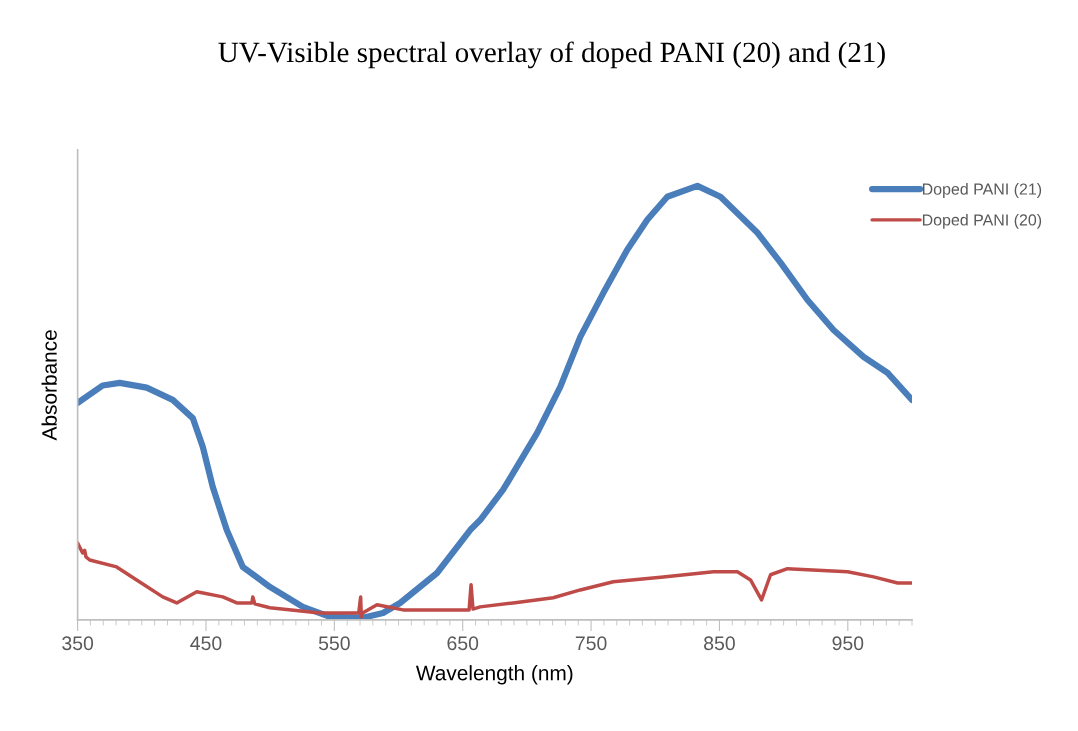  What do you see at coordinates (848, 643) in the screenshot?
I see `x-tick-label: 950` at bounding box center [848, 643].